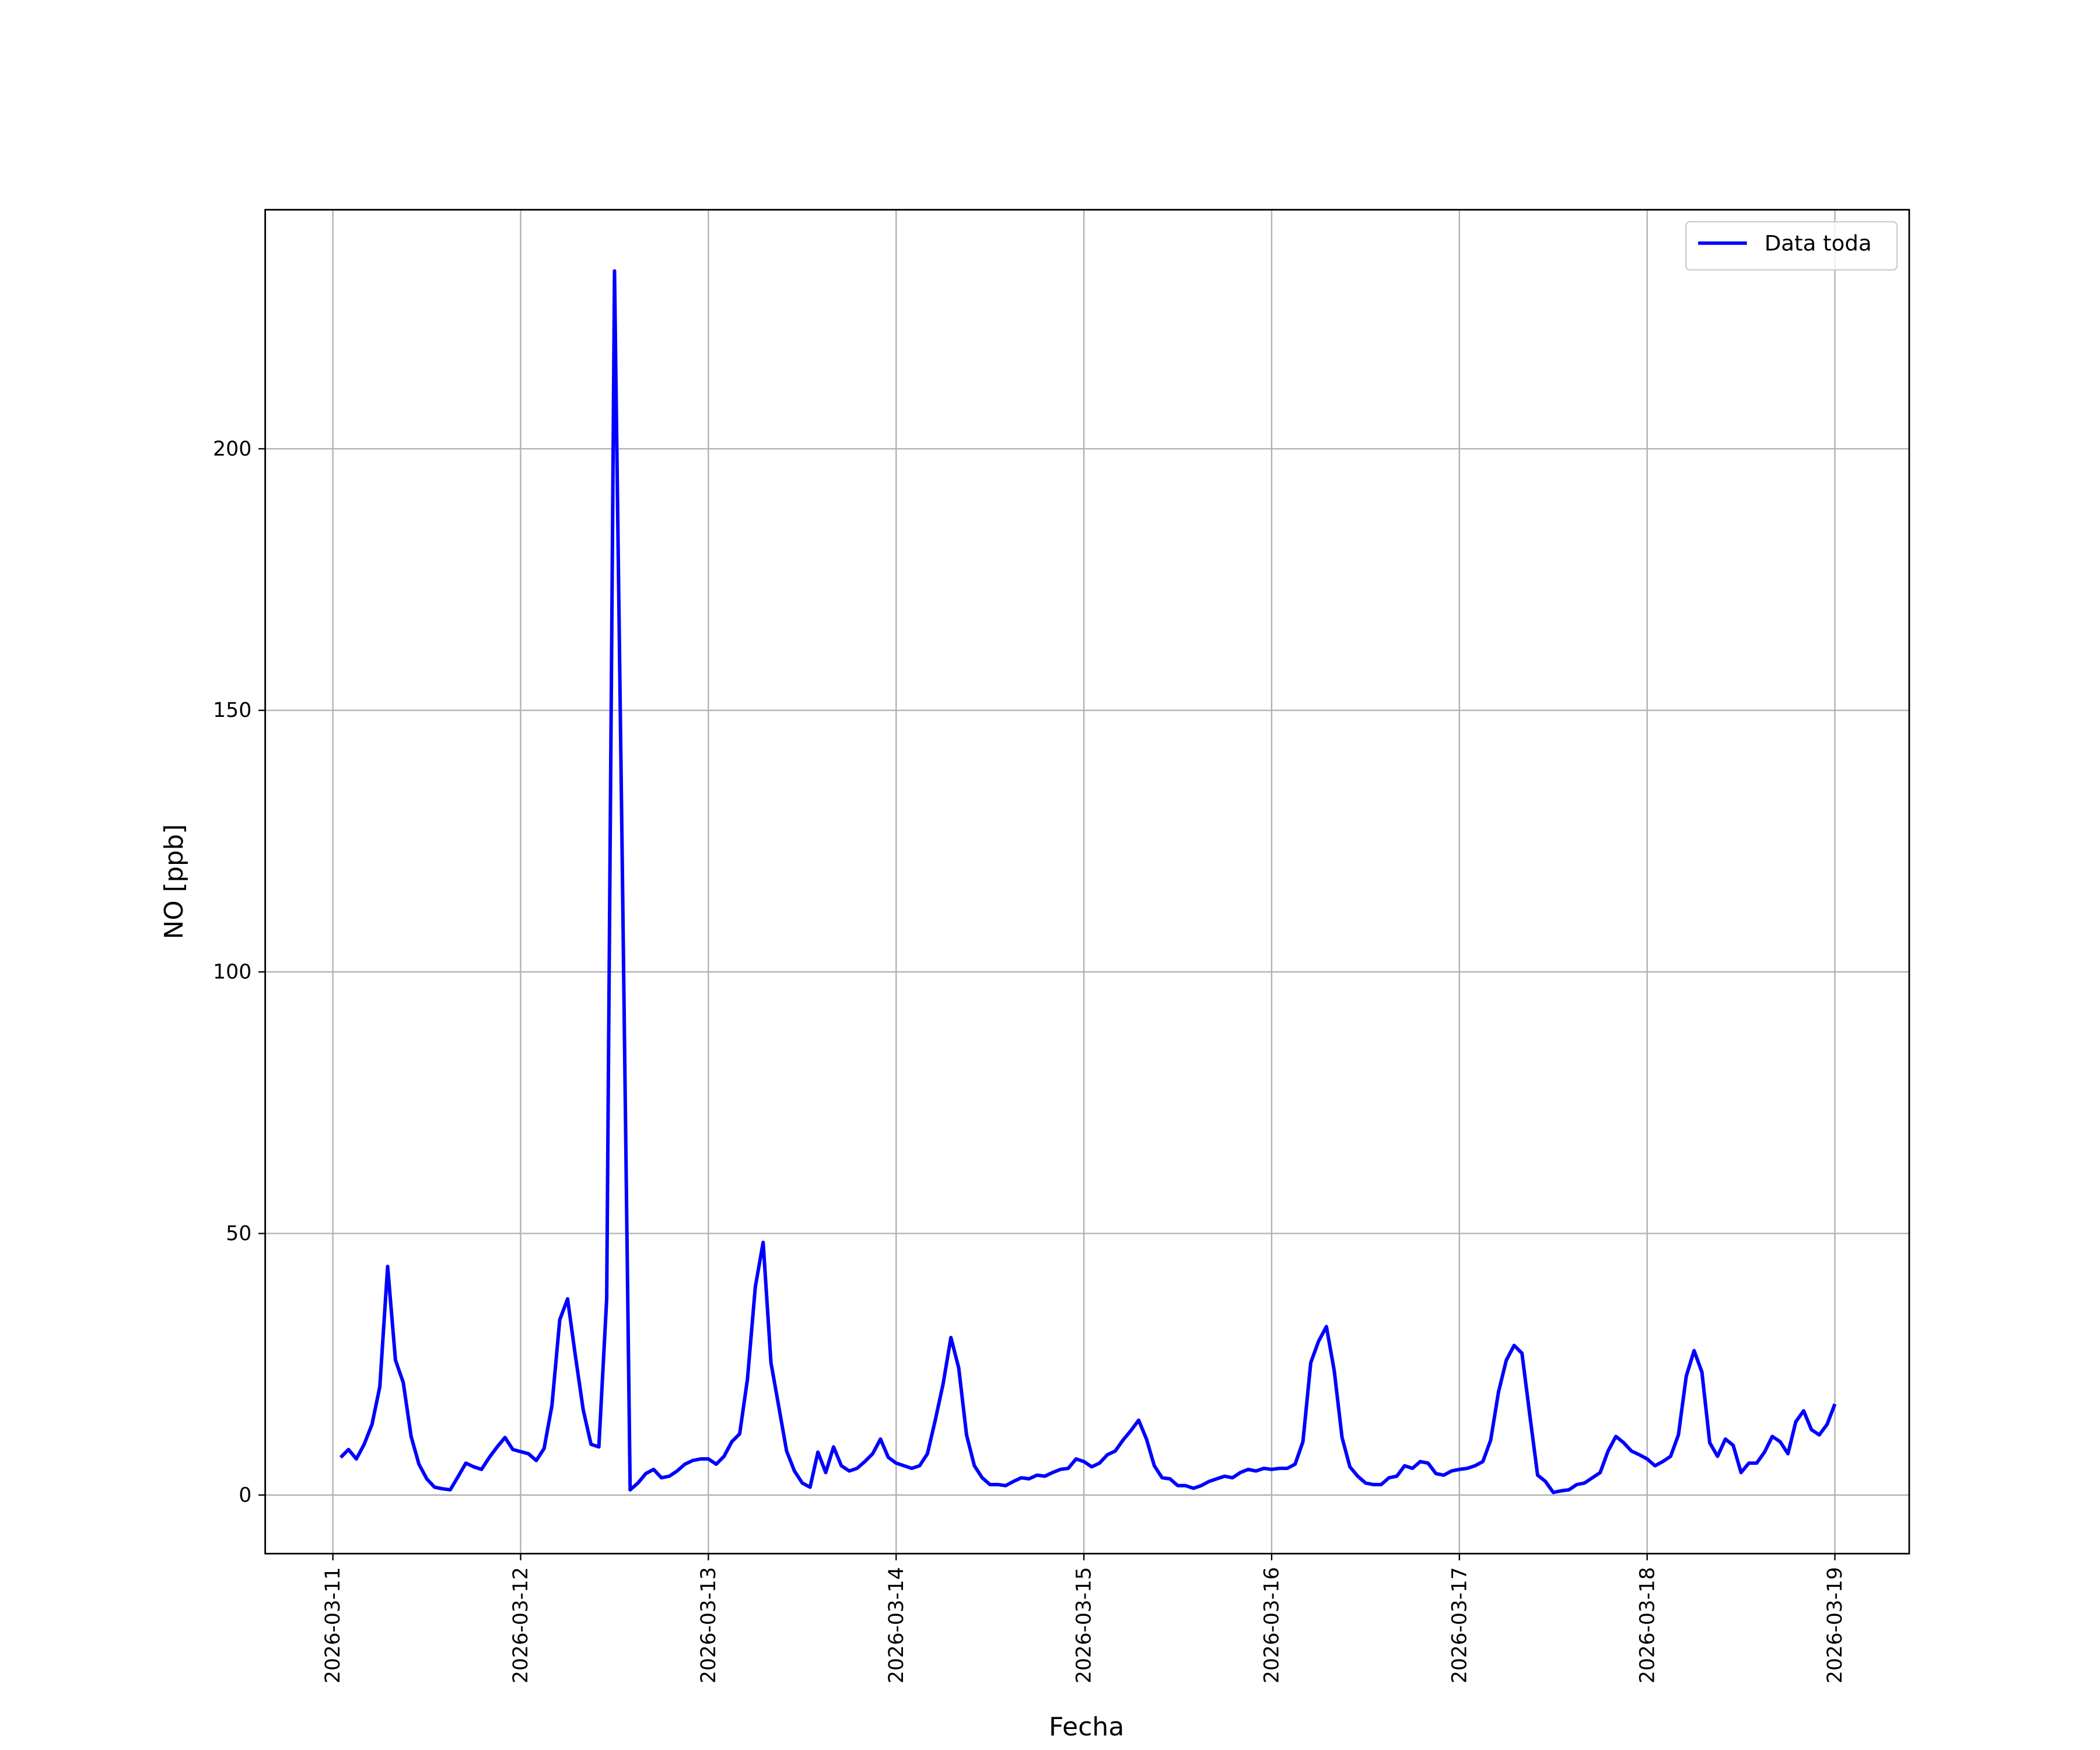 Image resolution: width=2100 pixels, height=1750 pixels. I want to click on x-tick-label: 2026-03-18, so click(1647, 1625).